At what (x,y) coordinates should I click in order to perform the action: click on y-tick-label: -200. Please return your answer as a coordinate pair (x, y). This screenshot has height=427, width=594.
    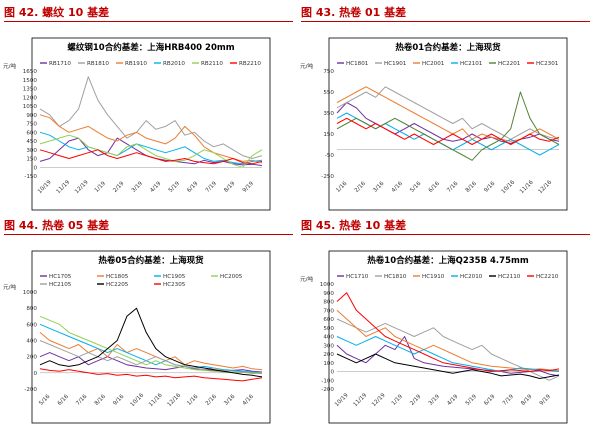
    Looking at the image, I should click on (30, 390).